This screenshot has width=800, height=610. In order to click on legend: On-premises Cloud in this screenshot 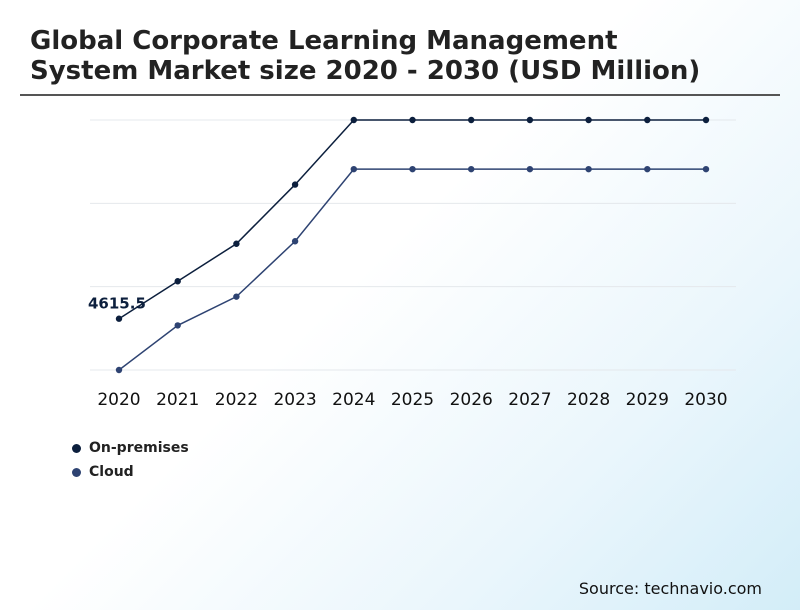, I will do `click(130, 460)`.